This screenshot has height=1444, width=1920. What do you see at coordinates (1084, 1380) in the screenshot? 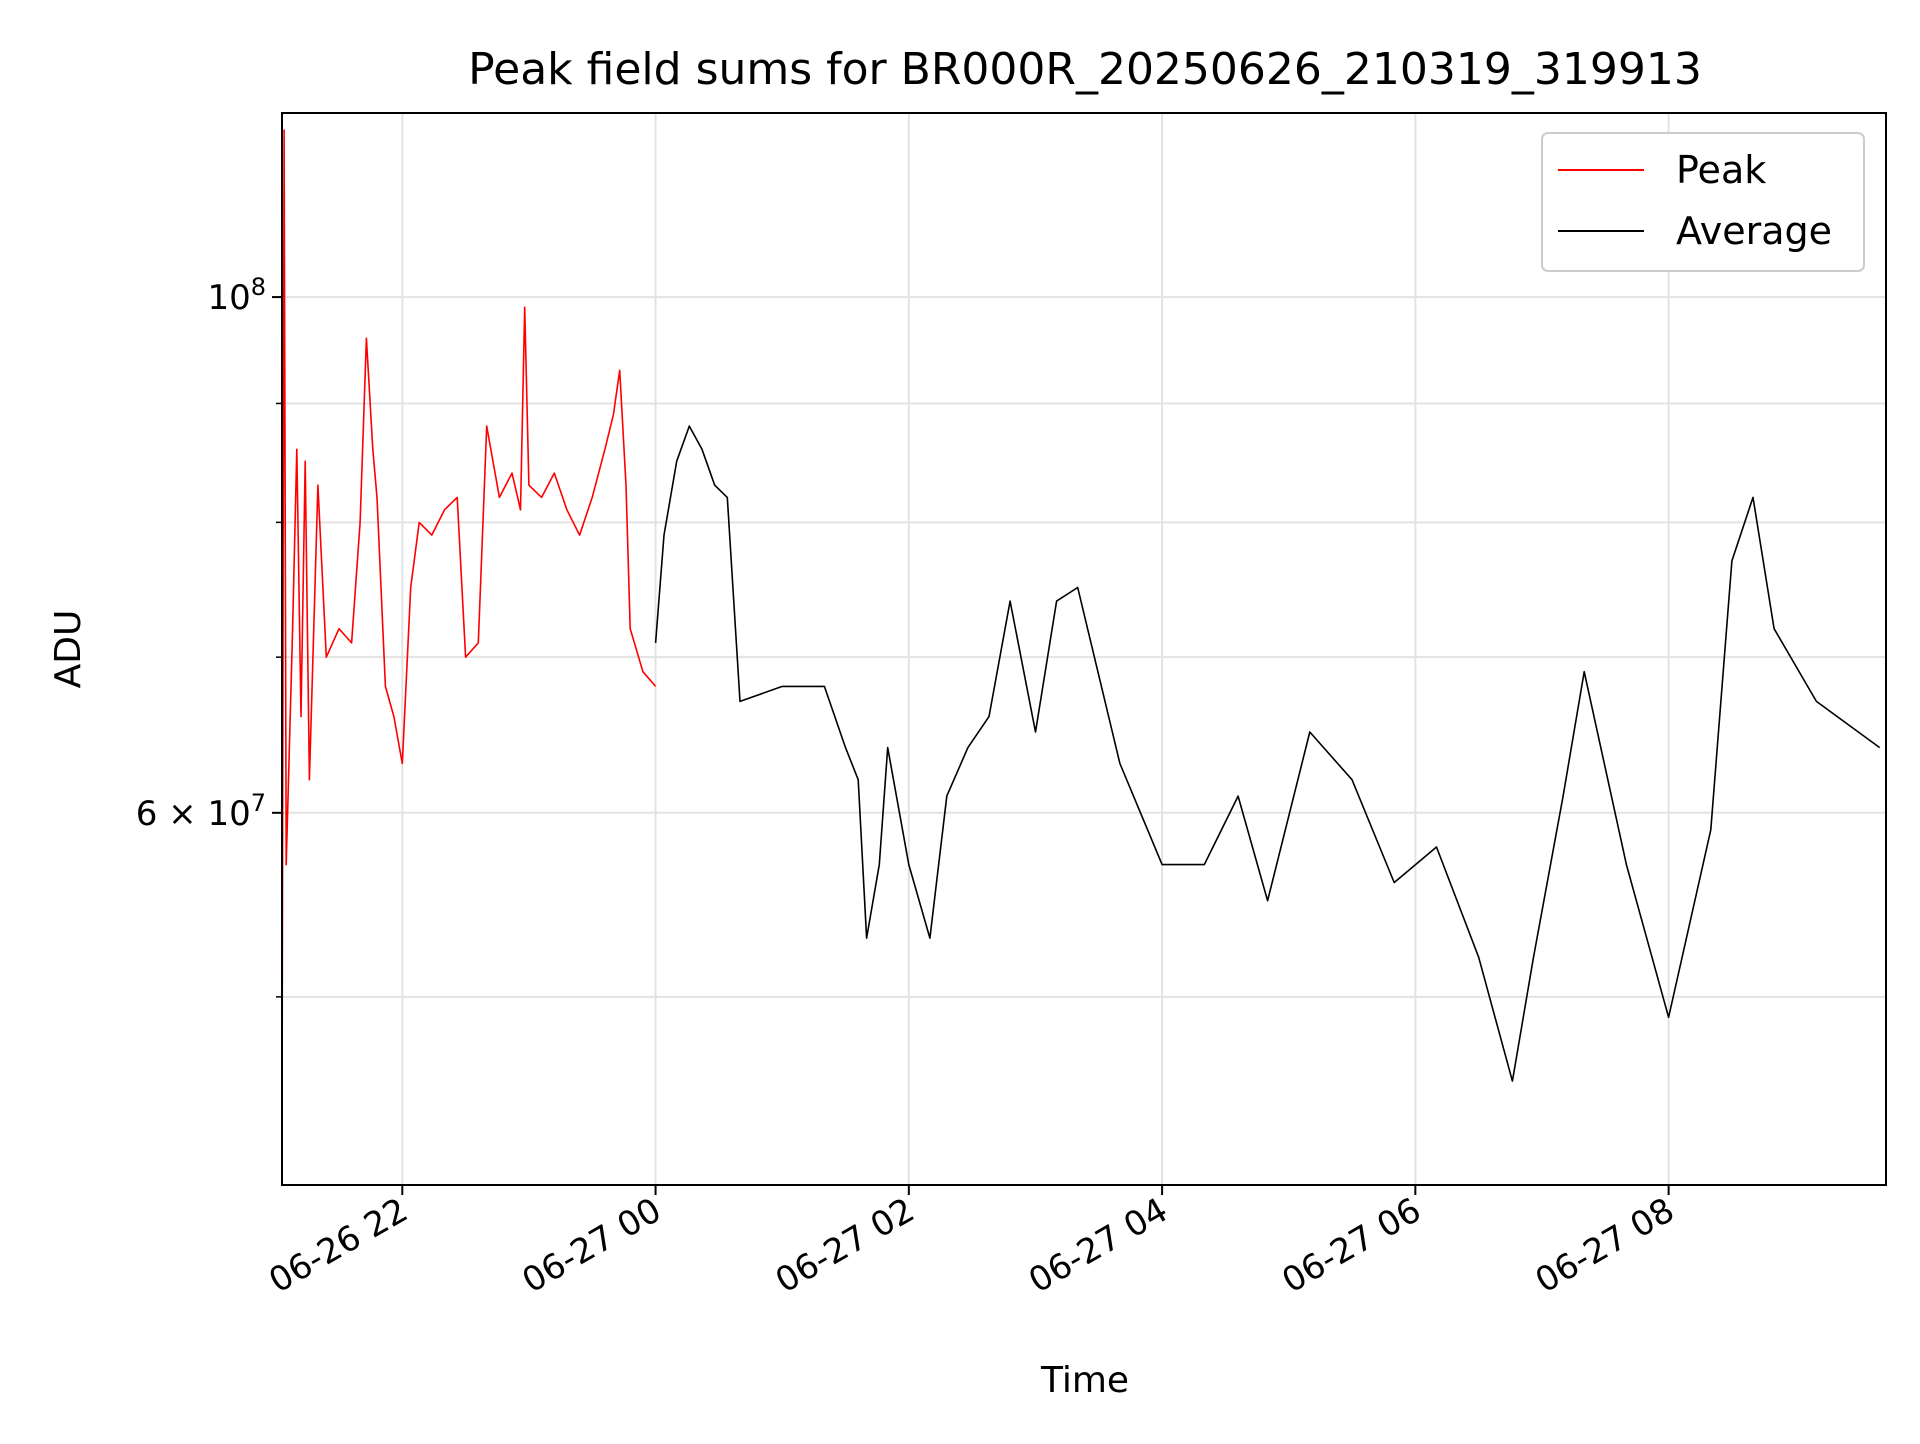
I see `x-axis-label: Time` at bounding box center [1084, 1380].